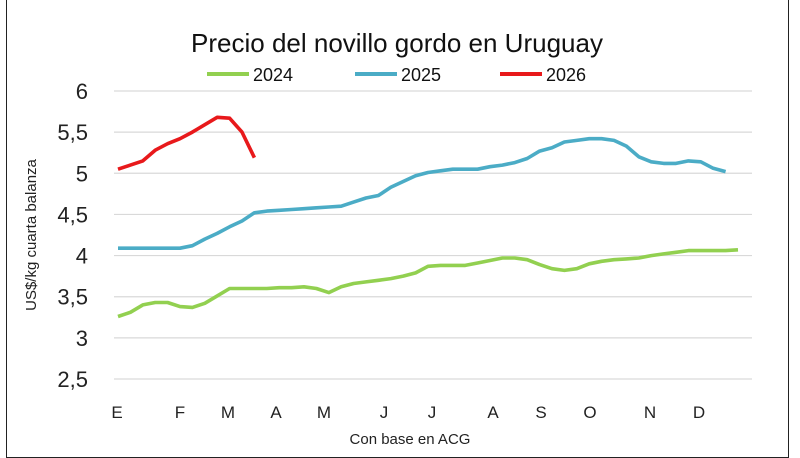 This screenshot has height=458, width=800. I want to click on x-tick-label: O, so click(589, 412).